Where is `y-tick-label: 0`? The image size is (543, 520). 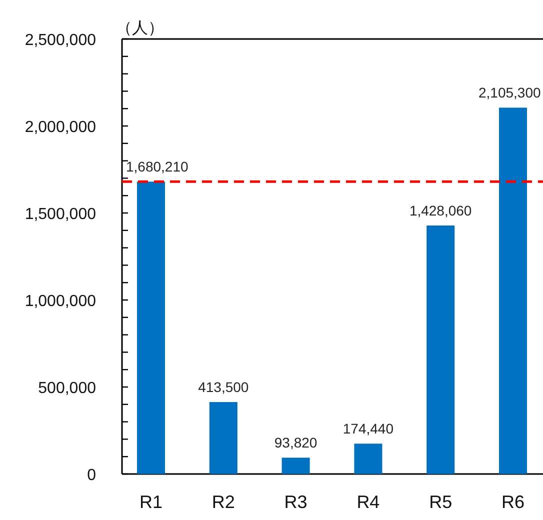
y-tick-label: 0 is located at coordinates (91, 475).